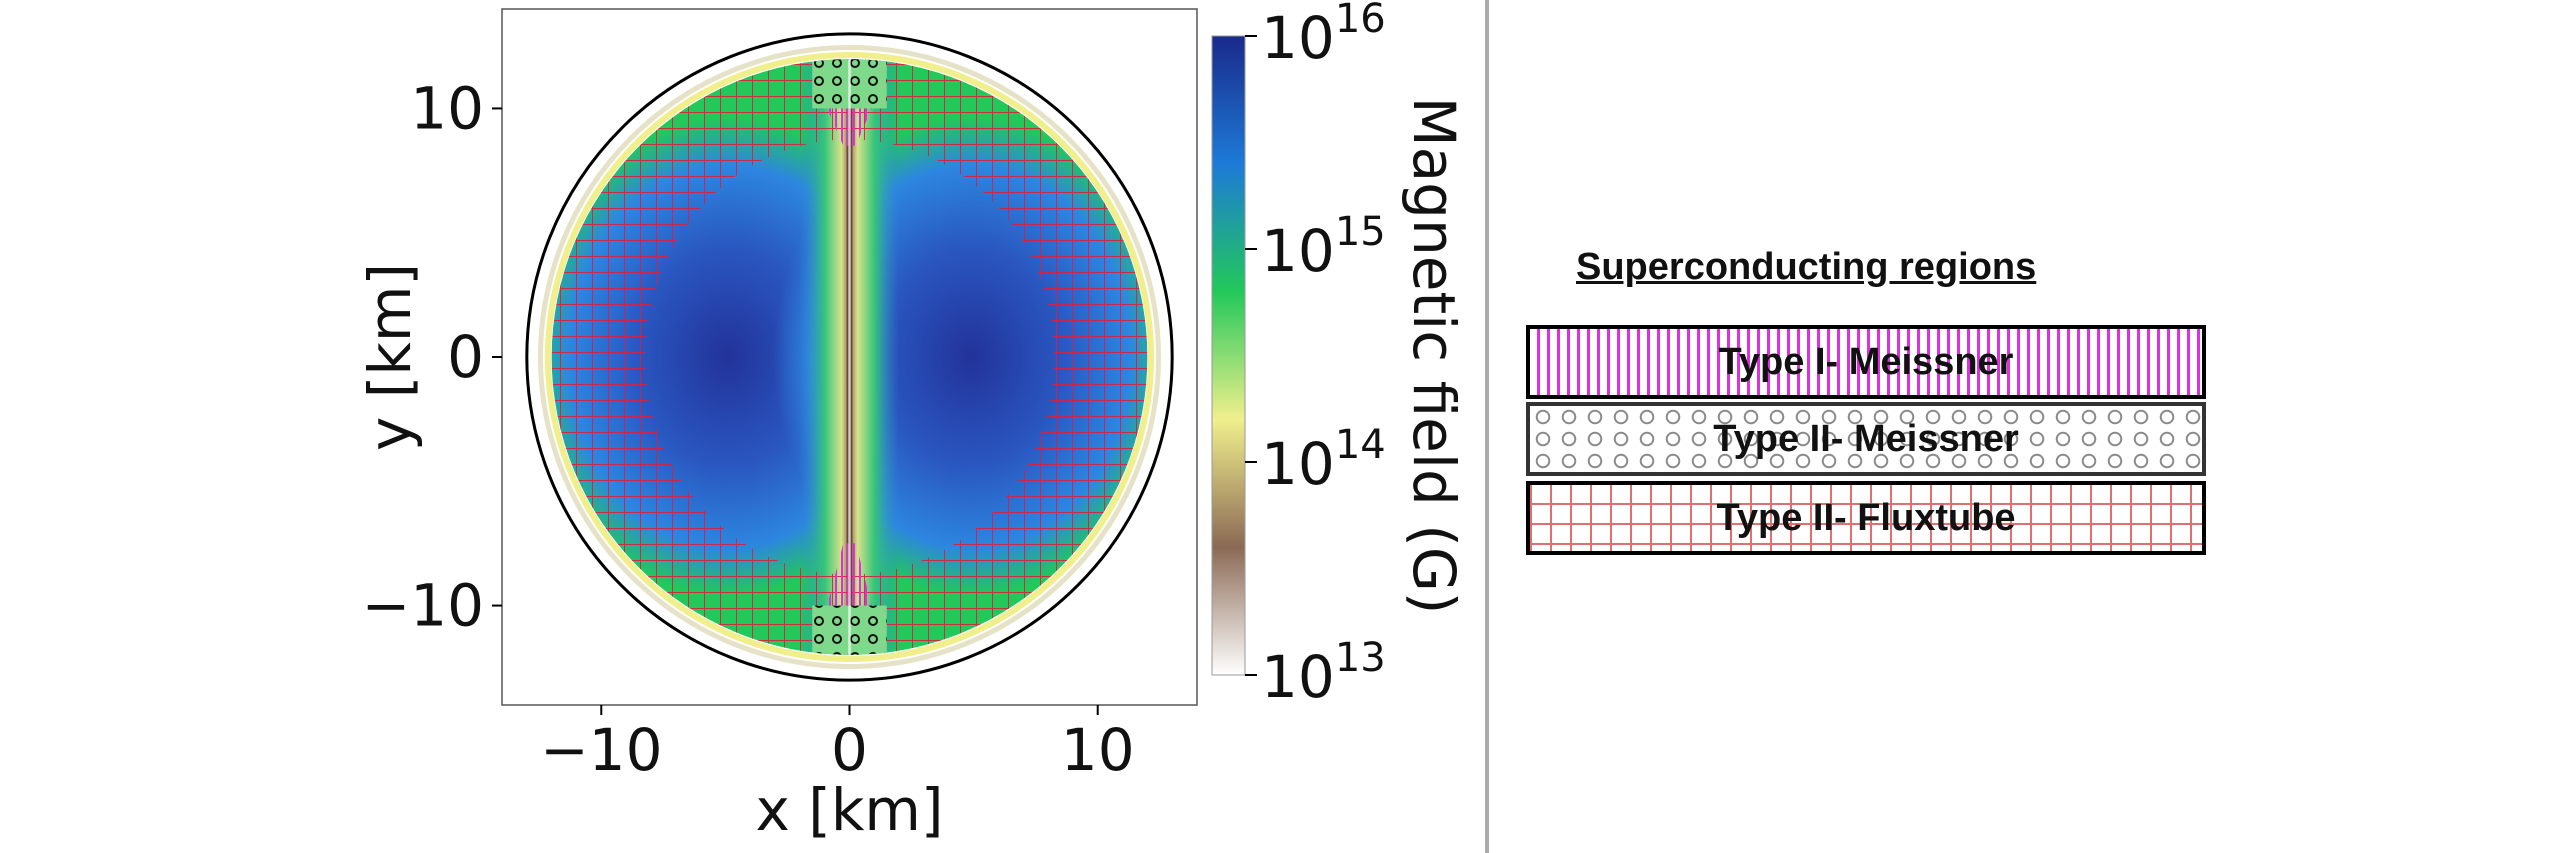 Image resolution: width=2560 pixels, height=853 pixels. Describe the element at coordinates (447, 108) in the screenshot. I see `y-tick-label: 10` at that location.